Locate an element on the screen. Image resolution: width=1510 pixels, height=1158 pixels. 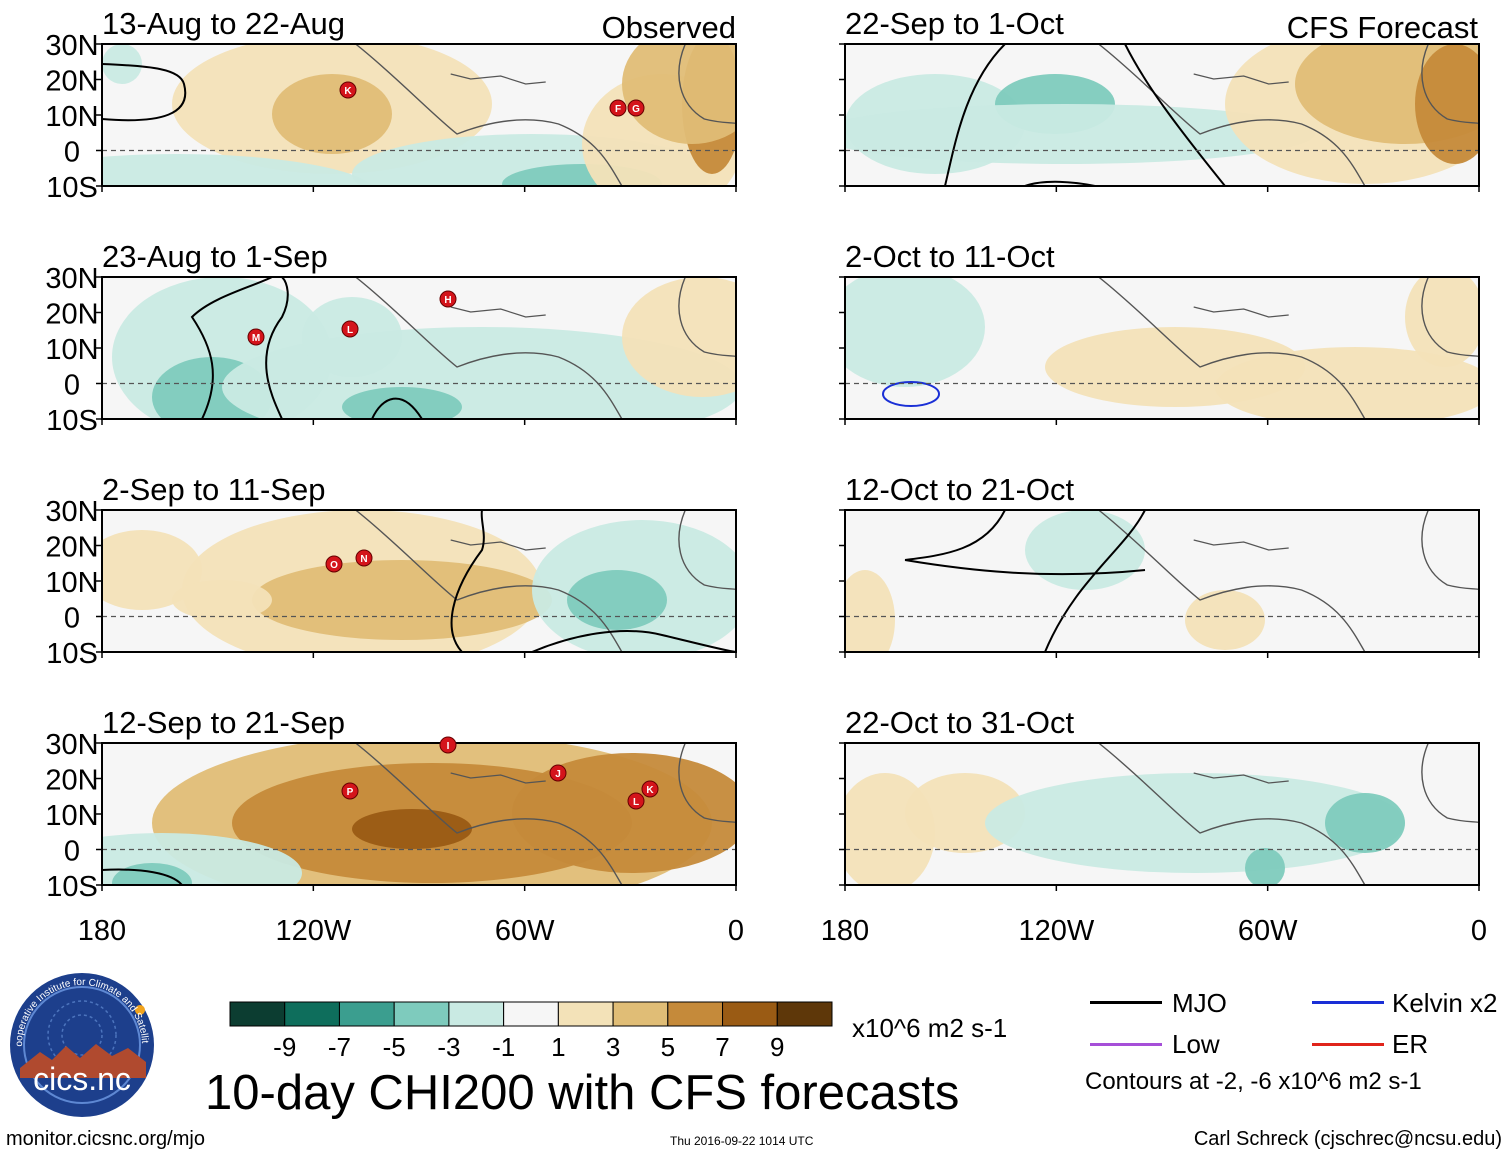
storm-marker-label: G is located at coordinates (636, 109).